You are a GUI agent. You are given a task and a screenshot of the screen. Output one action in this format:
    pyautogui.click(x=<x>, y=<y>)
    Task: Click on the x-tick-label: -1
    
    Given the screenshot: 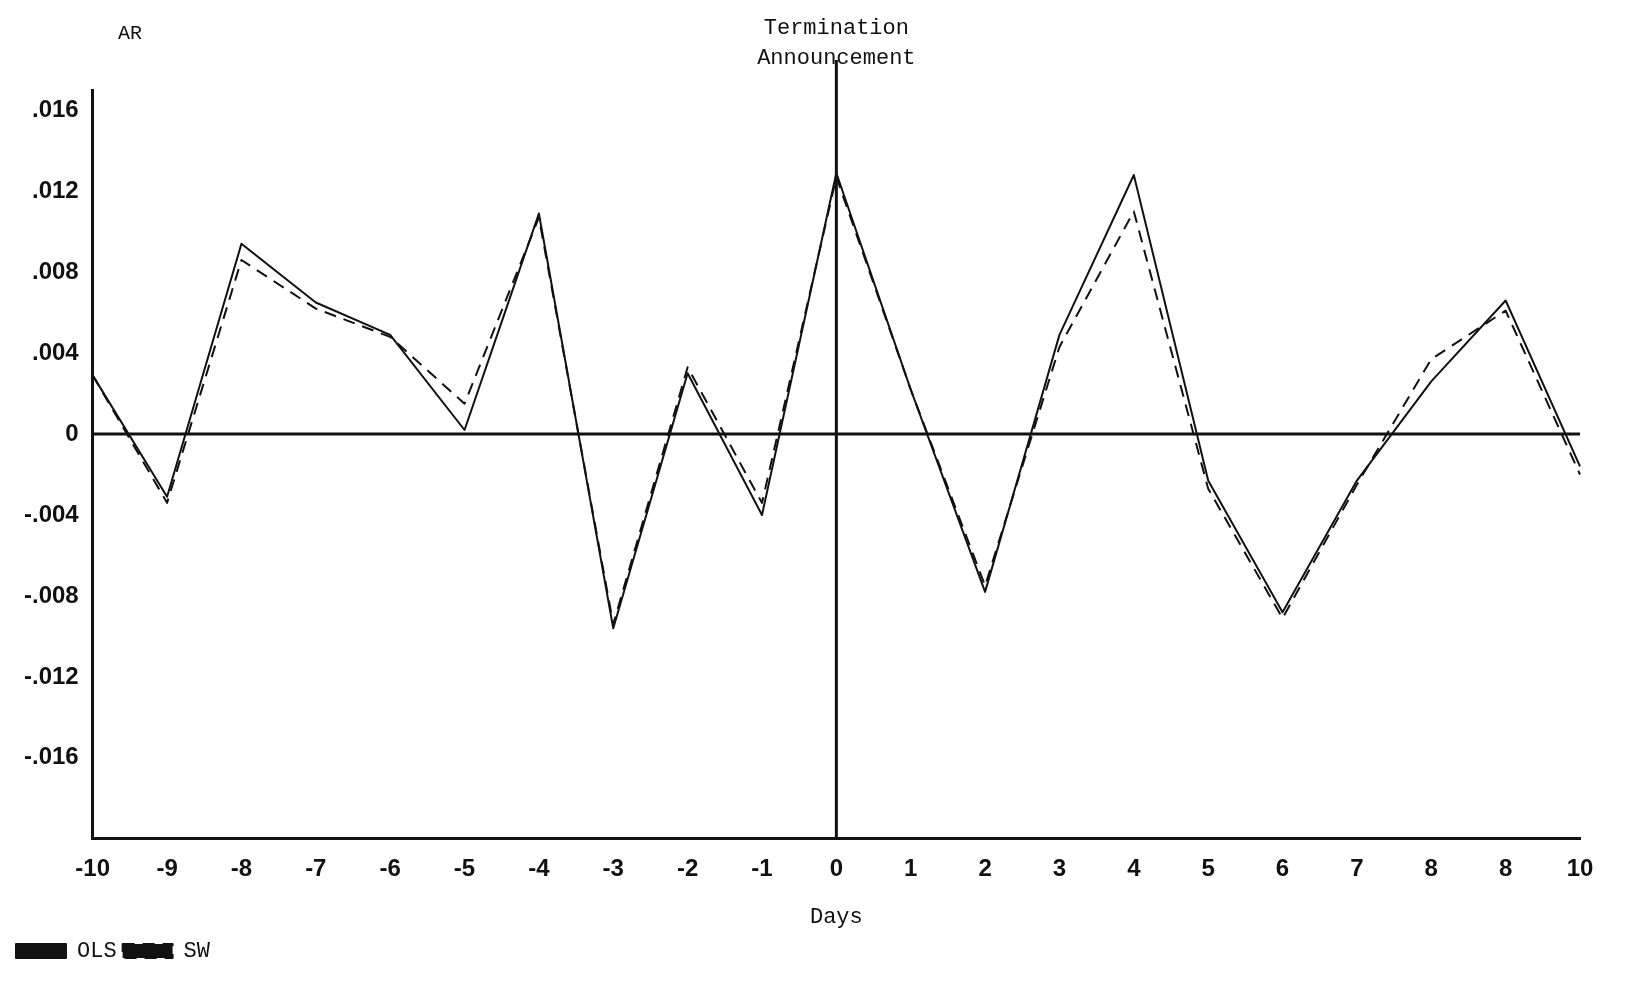 What is the action you would take?
    pyautogui.click(x=762, y=867)
    